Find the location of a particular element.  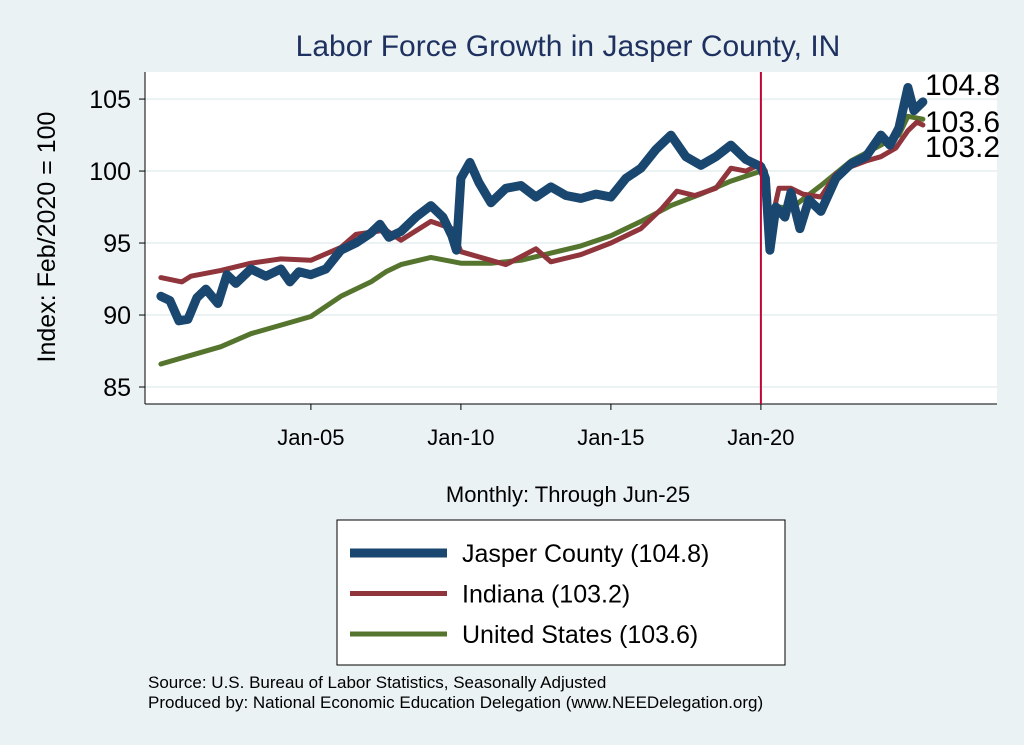

x-axis-label: Monthly: Through Jun-25 is located at coordinates (568, 494).